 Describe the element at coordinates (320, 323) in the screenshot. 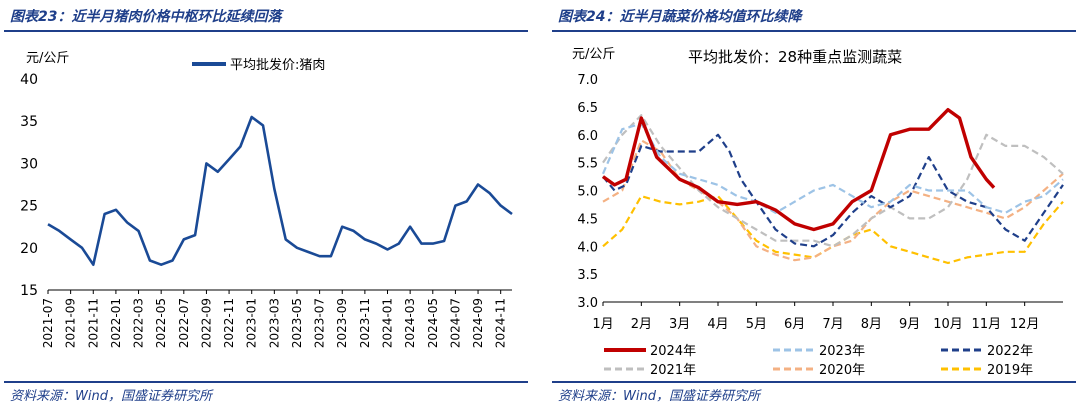

I see `x-tick-label: 2023-07` at that location.